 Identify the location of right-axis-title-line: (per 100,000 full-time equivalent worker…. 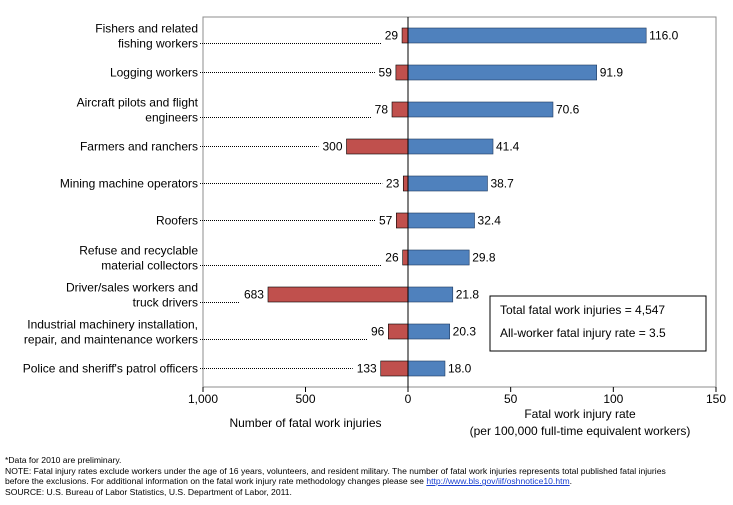
(580, 431).